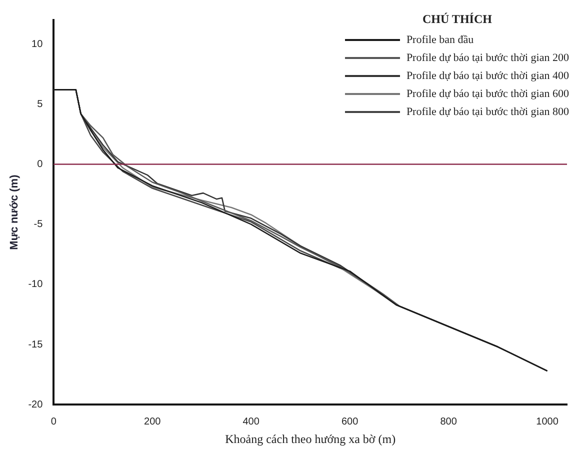  Describe the element at coordinates (153, 422) in the screenshot. I see `x-tick-label: 200` at that location.